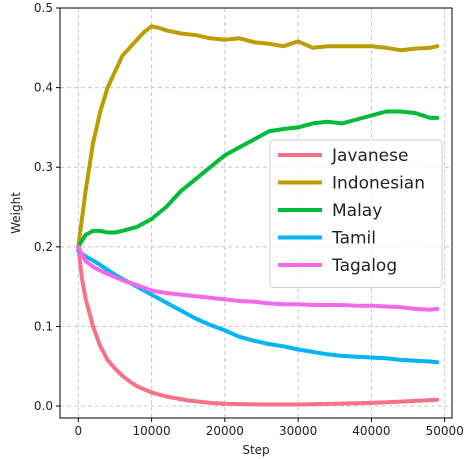 The height and width of the screenshot is (459, 468). What do you see at coordinates (357, 211) in the screenshot?
I see `legend-label: Malay` at bounding box center [357, 211].